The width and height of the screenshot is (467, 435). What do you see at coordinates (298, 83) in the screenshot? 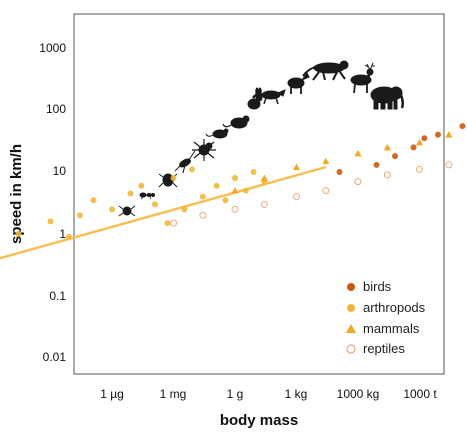
I see `goat-icon` at bounding box center [298, 83].